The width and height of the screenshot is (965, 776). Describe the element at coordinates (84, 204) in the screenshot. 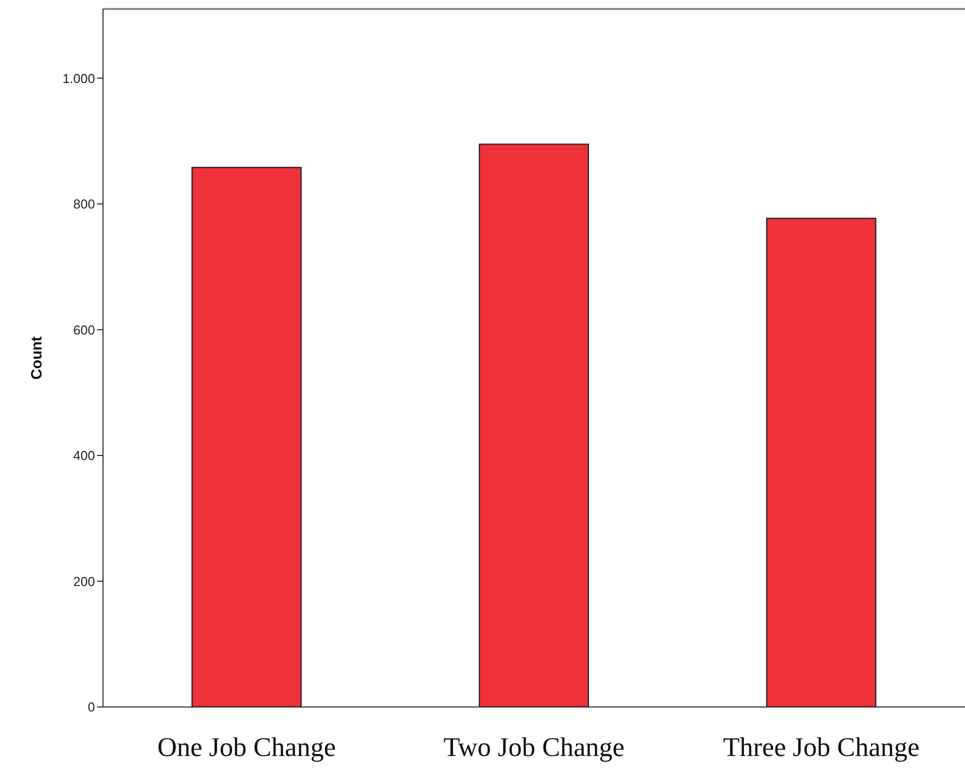

I see `y-tick-label: 800` at that location.